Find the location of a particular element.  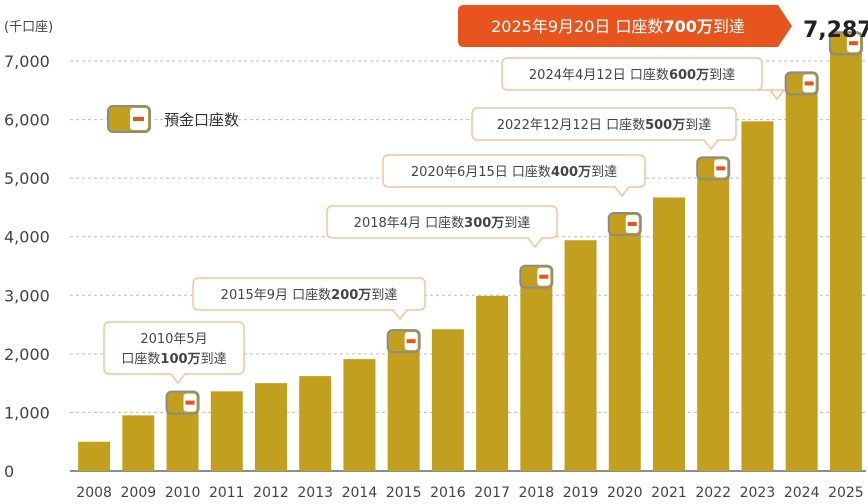

account-icon-2025 is located at coordinates (845, 43).